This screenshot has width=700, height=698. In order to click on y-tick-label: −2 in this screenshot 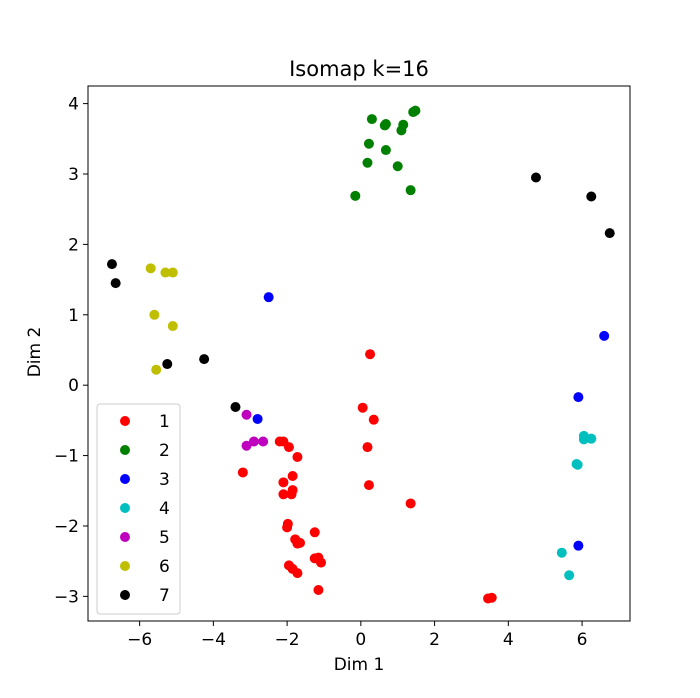, I will do `click(66, 527)`.